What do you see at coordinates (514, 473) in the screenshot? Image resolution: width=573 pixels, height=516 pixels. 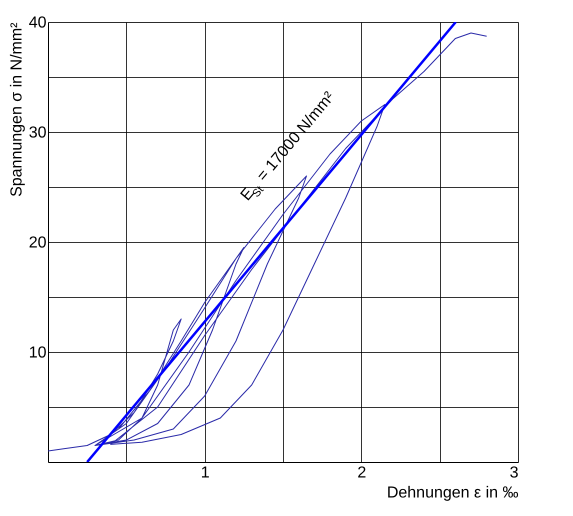 I see `x-tick-label: 3` at bounding box center [514, 473].